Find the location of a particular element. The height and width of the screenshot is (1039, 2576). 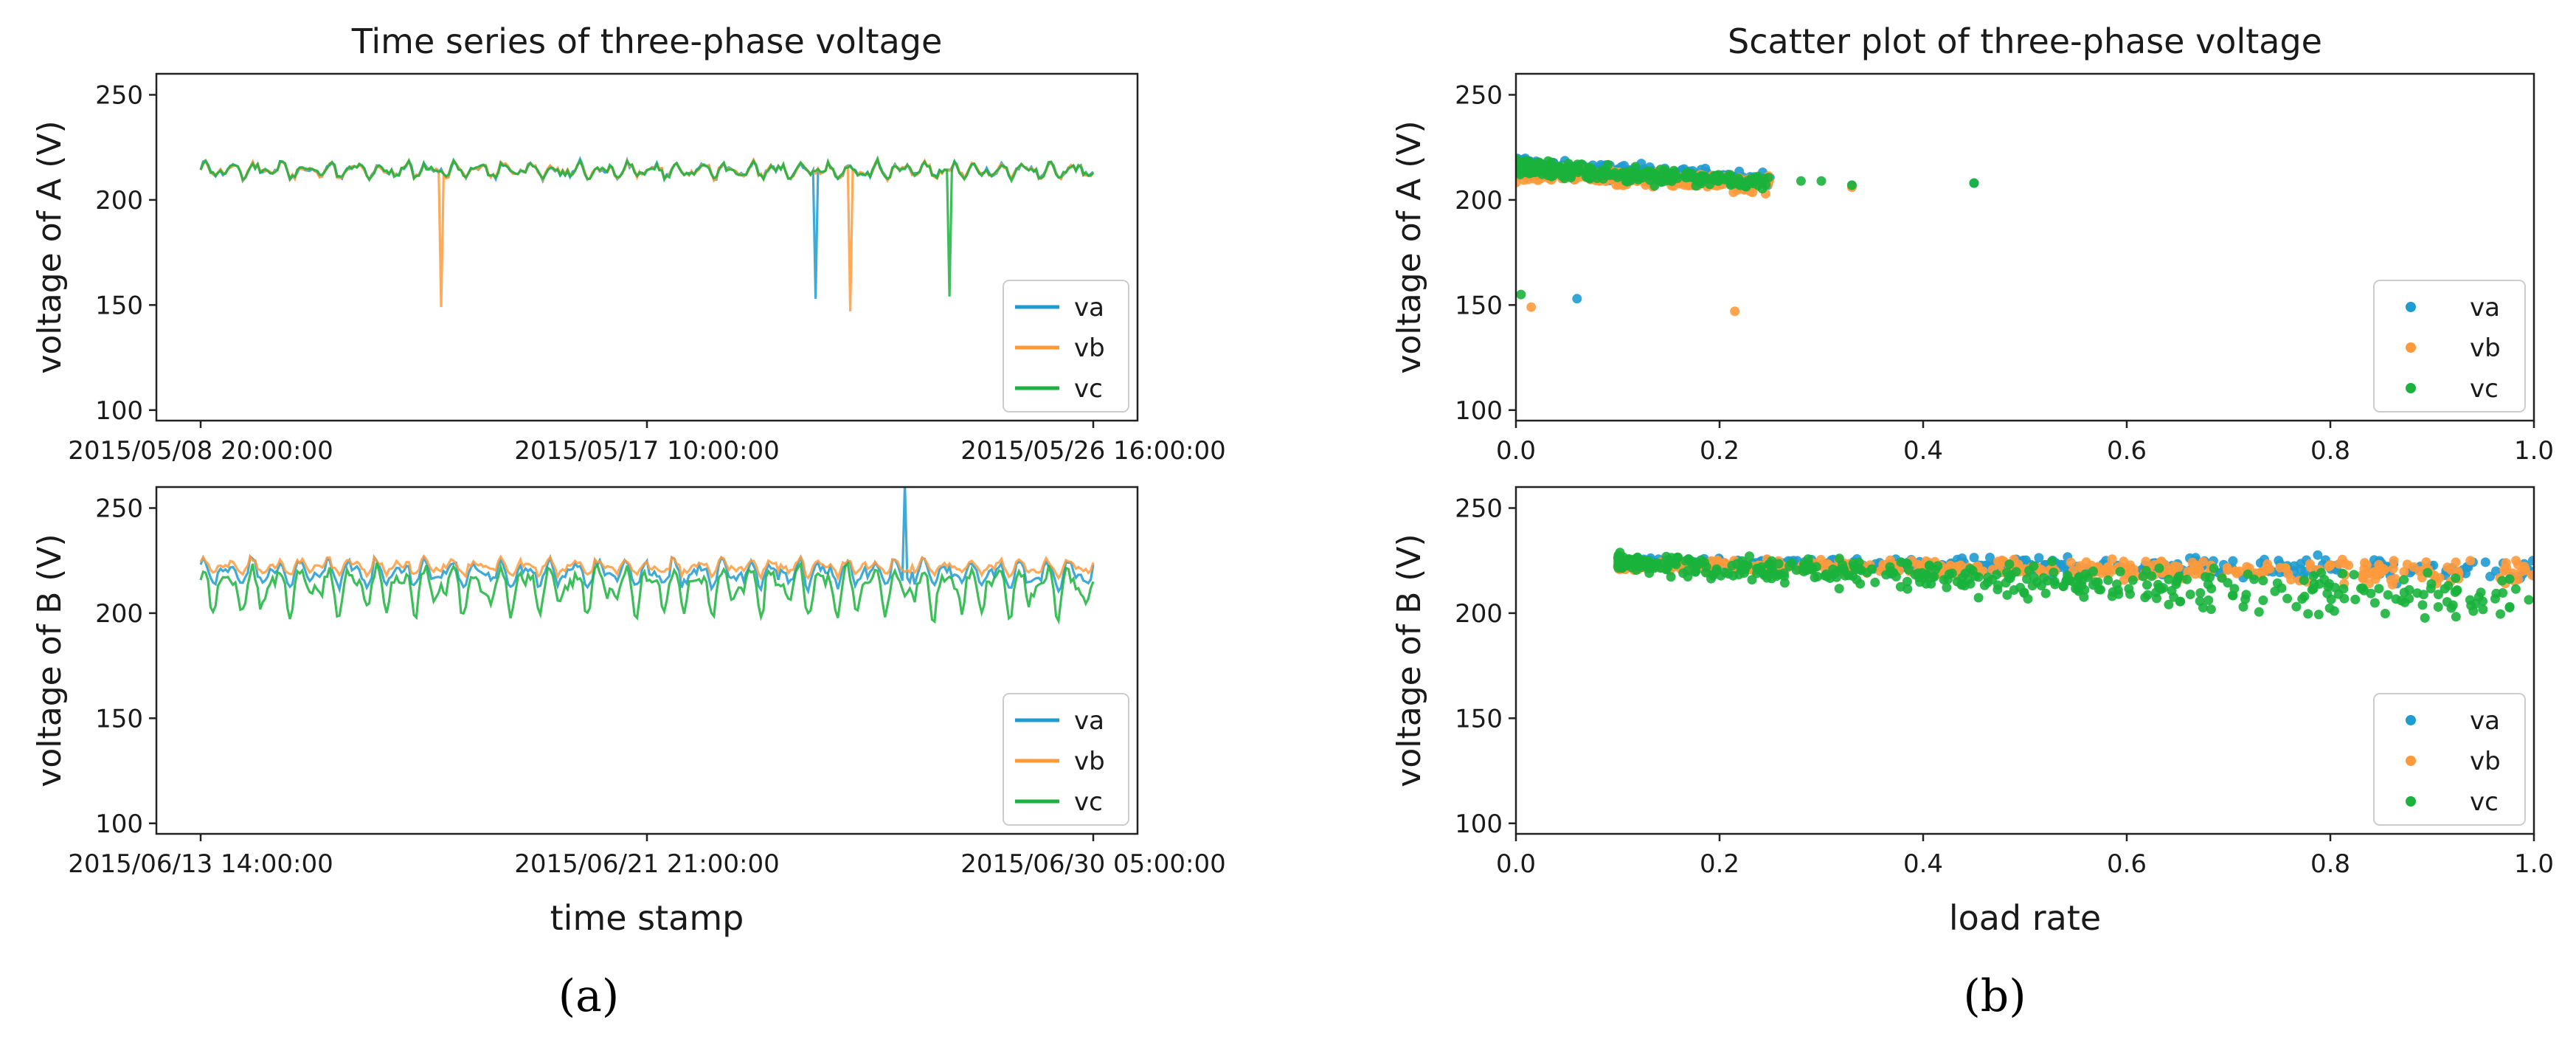

legend-label-va: va is located at coordinates (2485, 307).